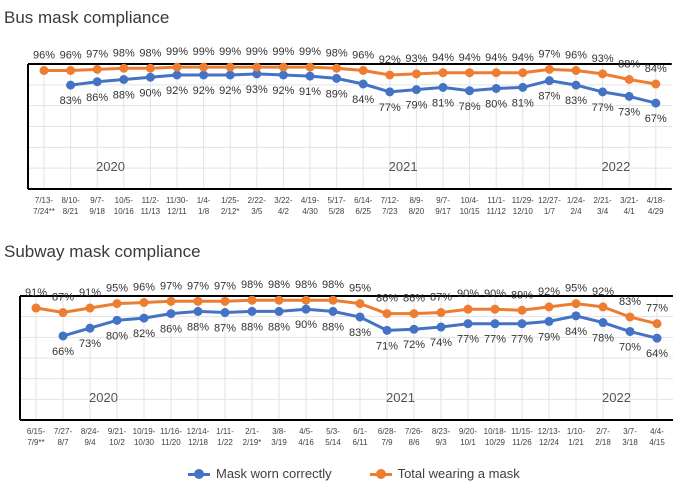  I want to click on data-label-correct: 77%, so click(522, 340).